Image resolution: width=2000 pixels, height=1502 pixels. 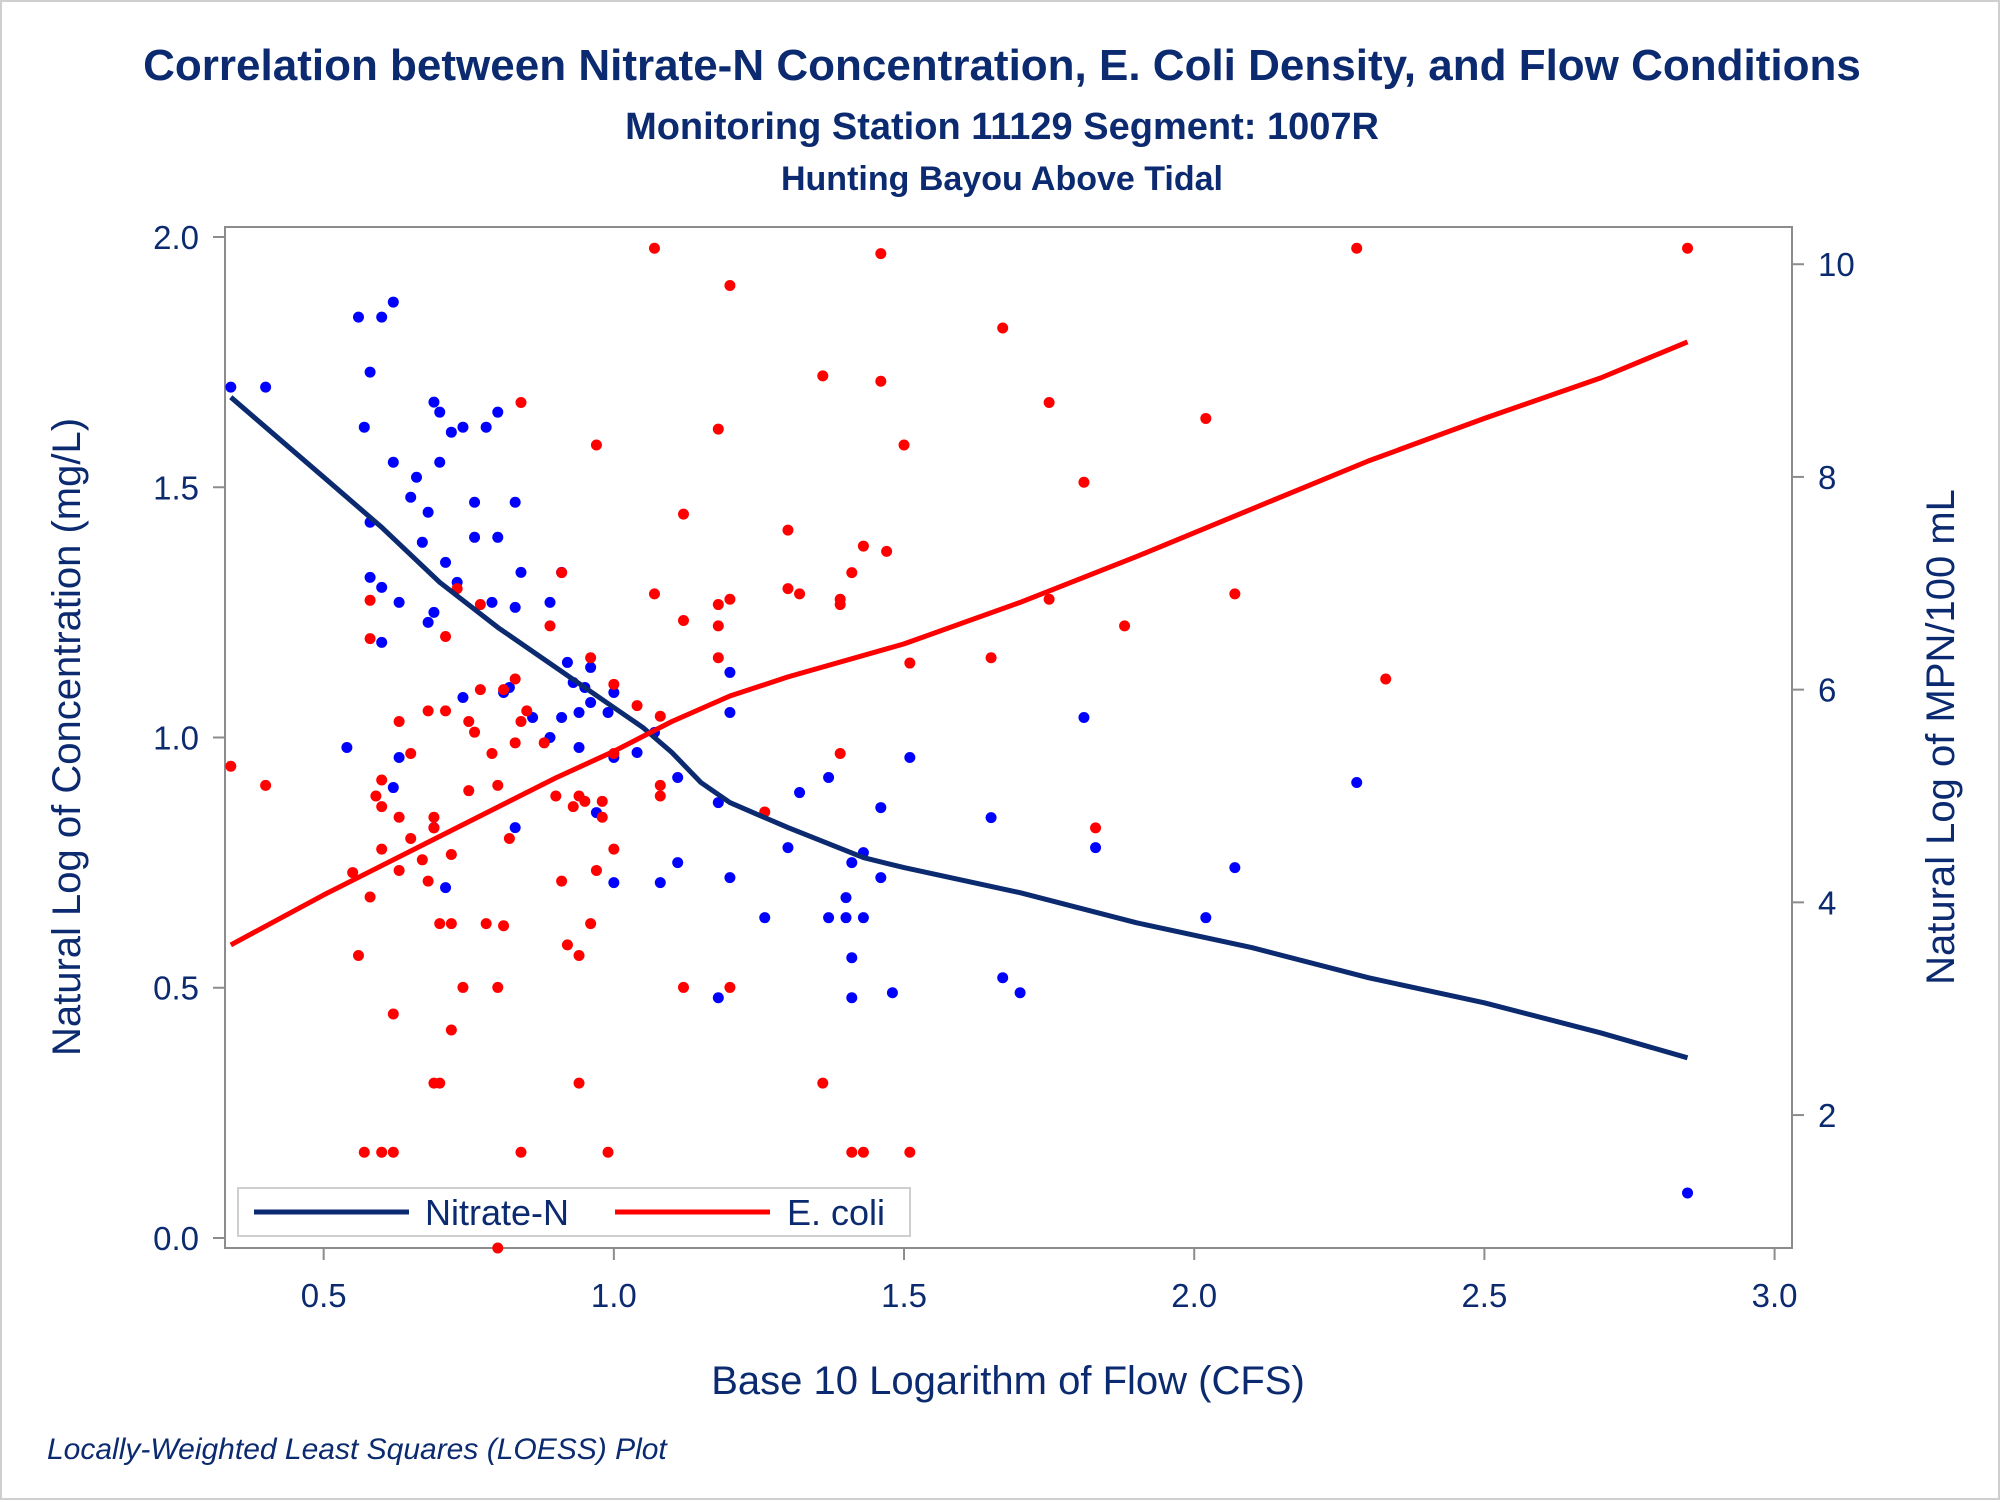 What do you see at coordinates (67, 737) in the screenshot?
I see `y-axis-left-label: Natural Log of Concentration (mg/L)` at bounding box center [67, 737].